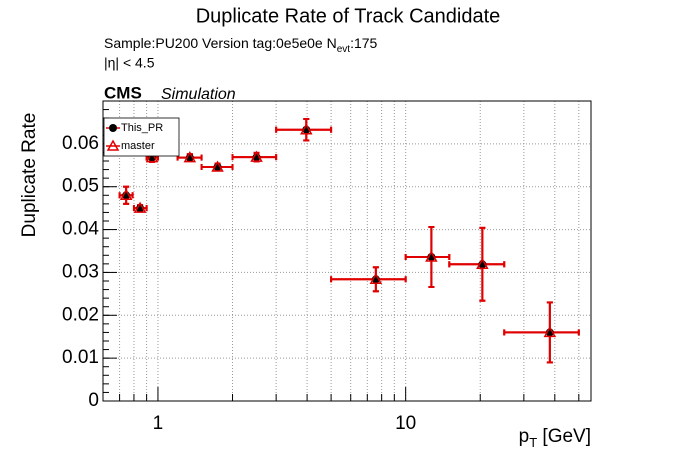  Describe the element at coordinates (363, 43) in the screenshot. I see `subtitle-after: :175` at that location.